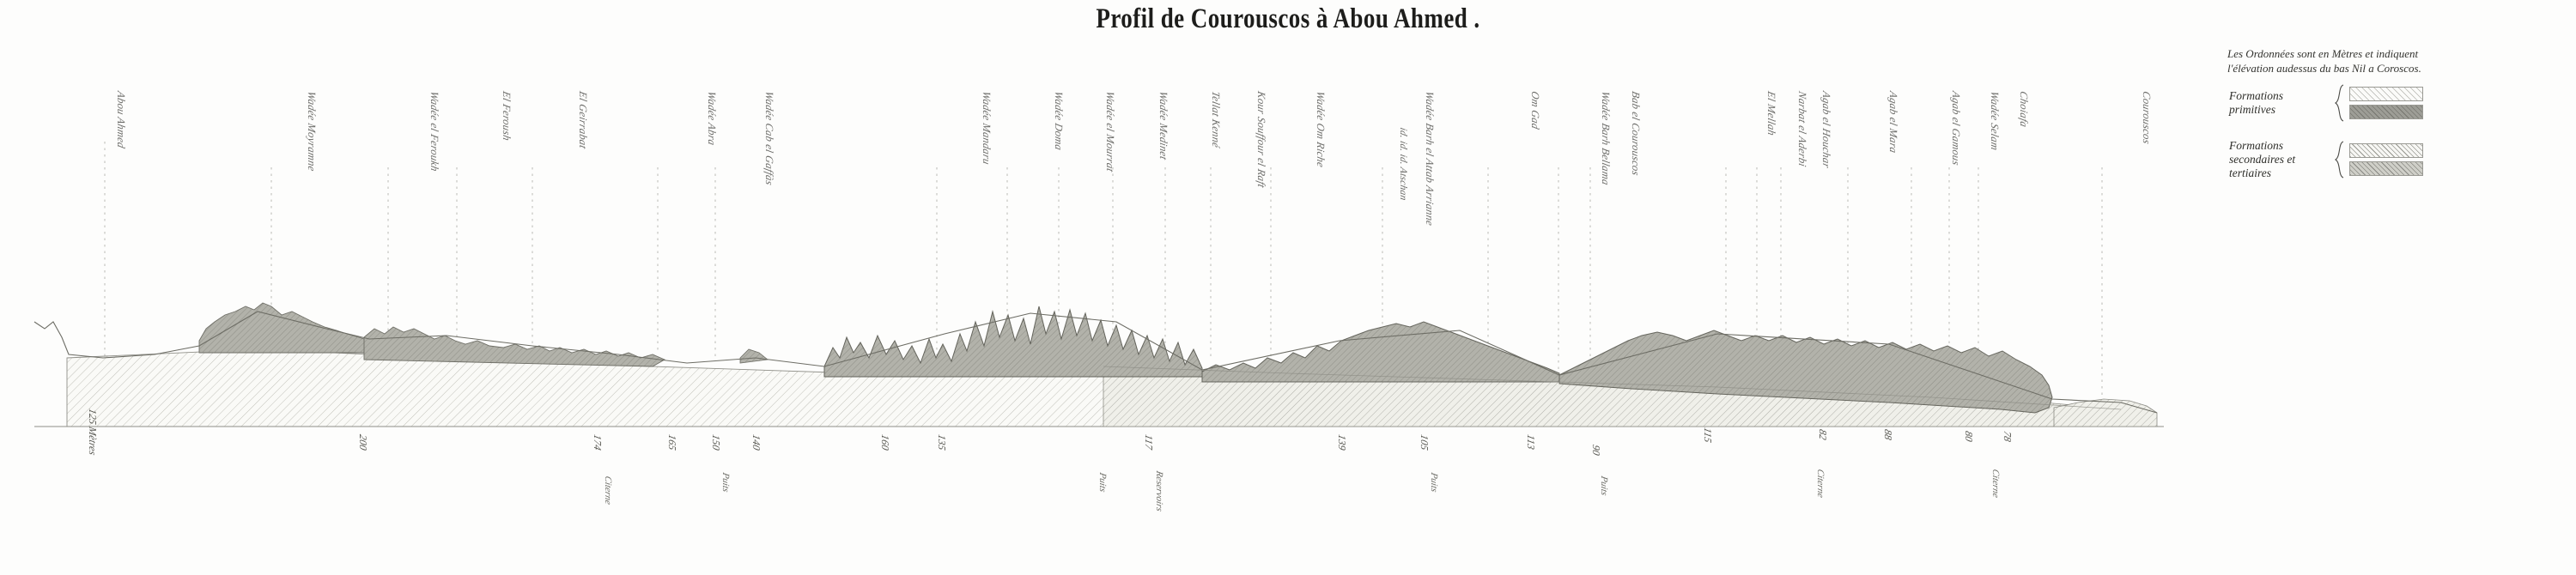 This screenshot has height=575, width=2576. What do you see at coordinates (1425, 442) in the screenshot?
I see `elevation-value: 105` at bounding box center [1425, 442].